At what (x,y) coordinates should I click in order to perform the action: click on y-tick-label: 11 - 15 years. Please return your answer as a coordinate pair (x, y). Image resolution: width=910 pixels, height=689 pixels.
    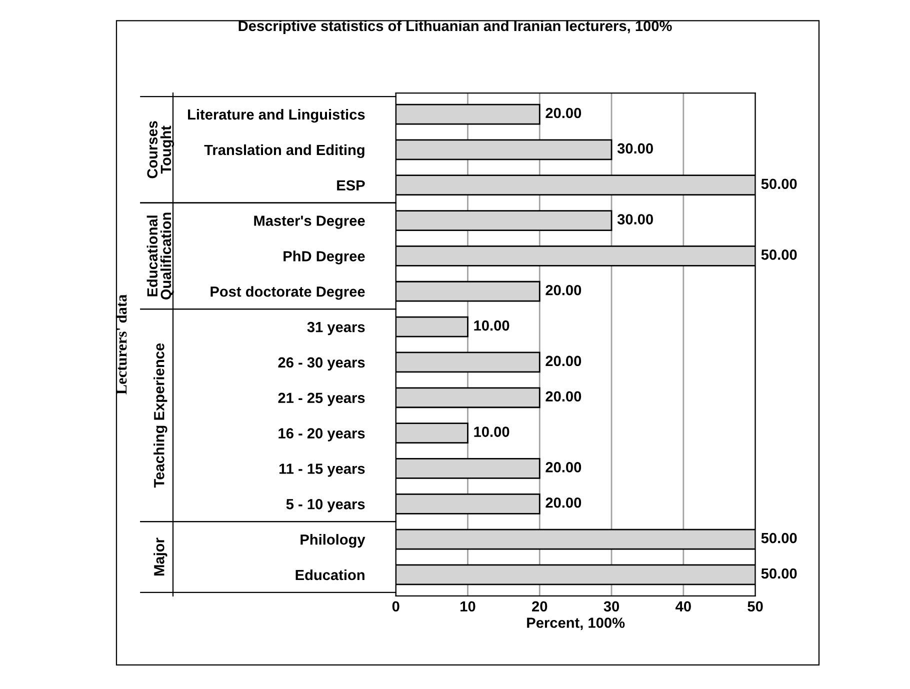
    Looking at the image, I should click on (322, 470).